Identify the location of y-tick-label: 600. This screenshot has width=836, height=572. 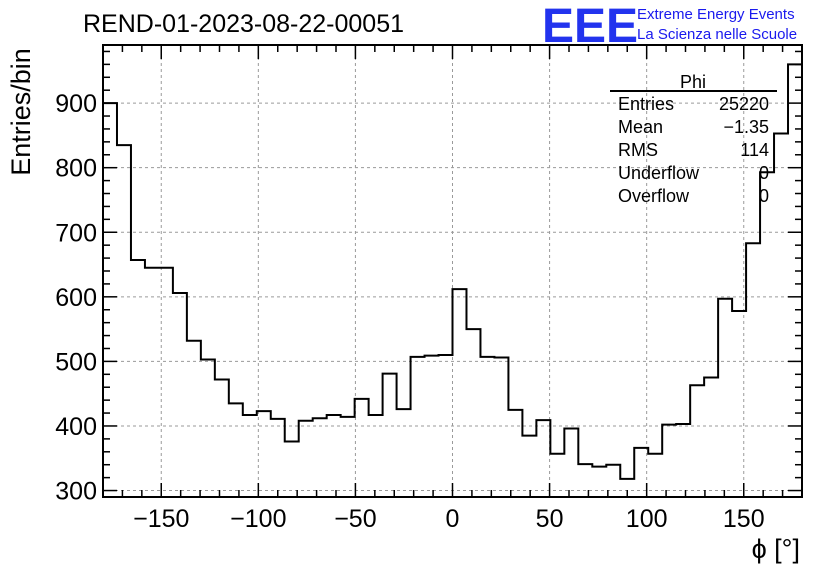
(76, 298).